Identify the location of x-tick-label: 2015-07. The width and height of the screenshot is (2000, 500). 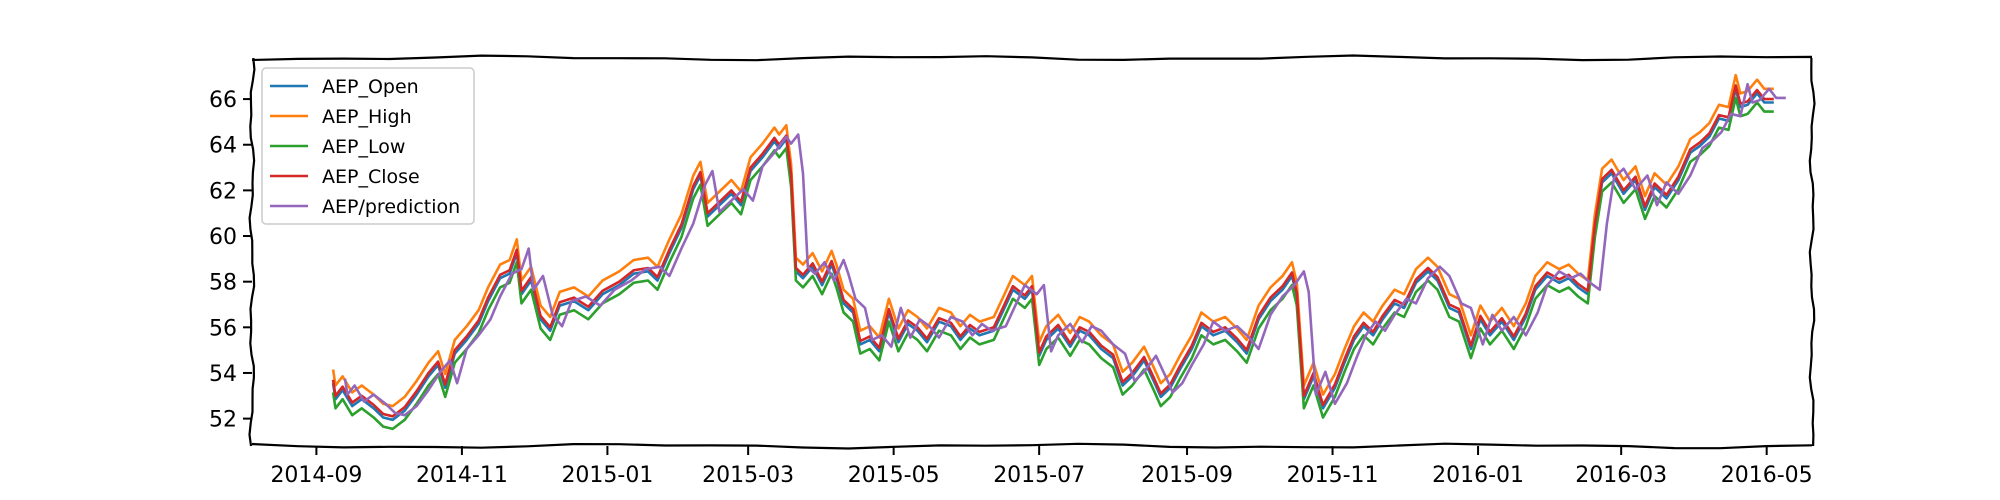
(1039, 475).